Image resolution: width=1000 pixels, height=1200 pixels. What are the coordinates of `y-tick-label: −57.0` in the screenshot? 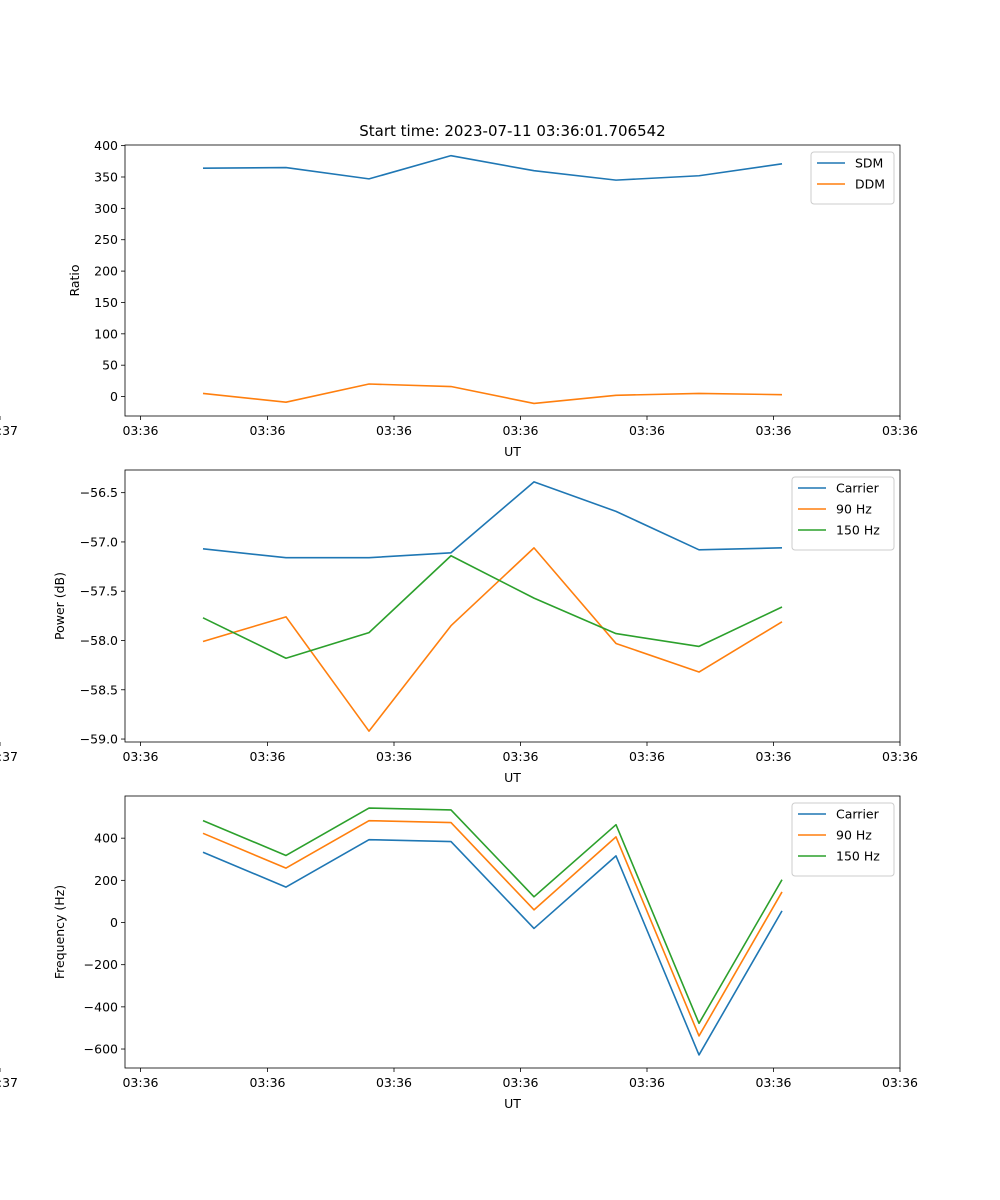 It's located at (99, 541).